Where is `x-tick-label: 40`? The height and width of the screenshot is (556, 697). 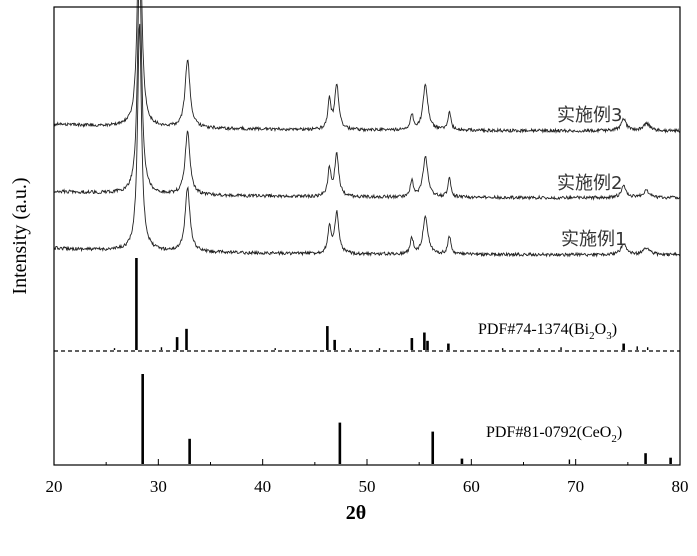
x-tick-label: 40 is located at coordinates (262, 486).